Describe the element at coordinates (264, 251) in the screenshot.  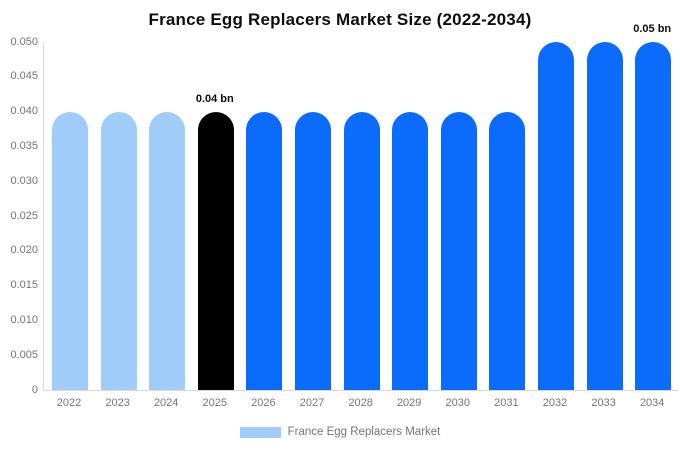
I see `bar-2026` at that location.